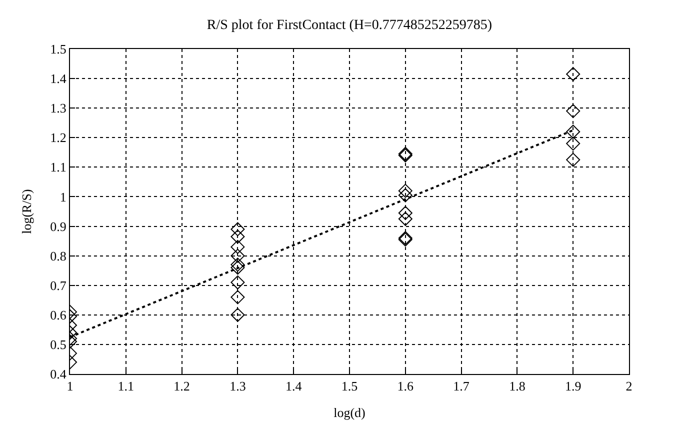  I want to click on x-tick-label: 2, so click(629, 386).